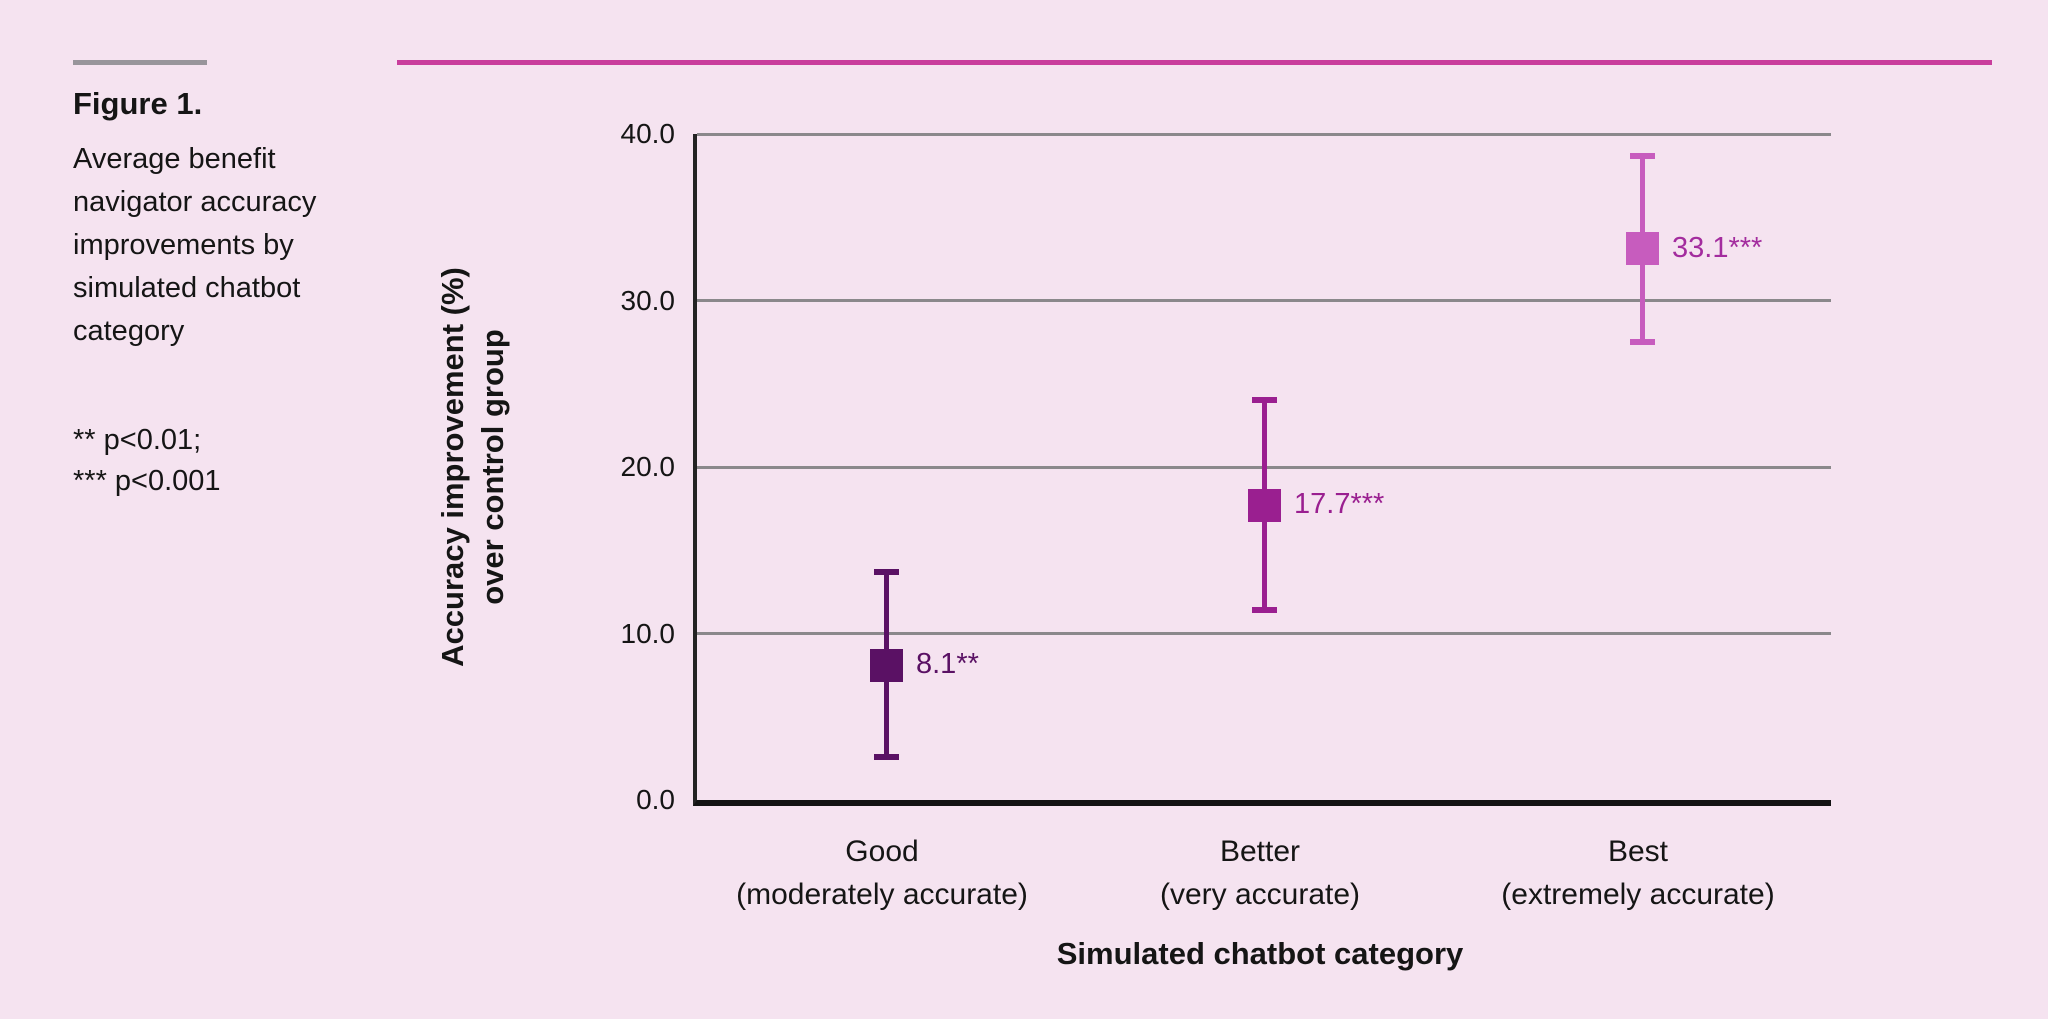 This screenshot has height=1019, width=2048. I want to click on value-label: 17.7***, so click(1339, 504).